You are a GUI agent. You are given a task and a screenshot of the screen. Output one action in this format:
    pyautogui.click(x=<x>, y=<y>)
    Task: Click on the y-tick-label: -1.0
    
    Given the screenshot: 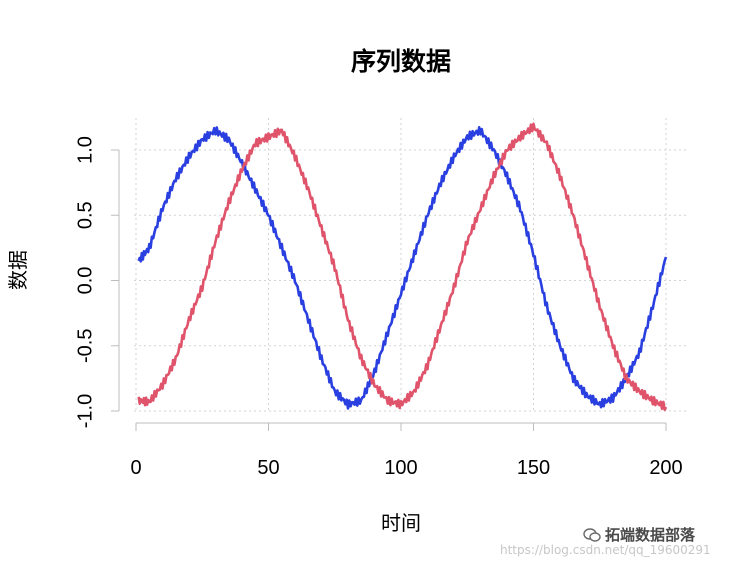 What is the action you would take?
    pyautogui.click(x=85, y=411)
    